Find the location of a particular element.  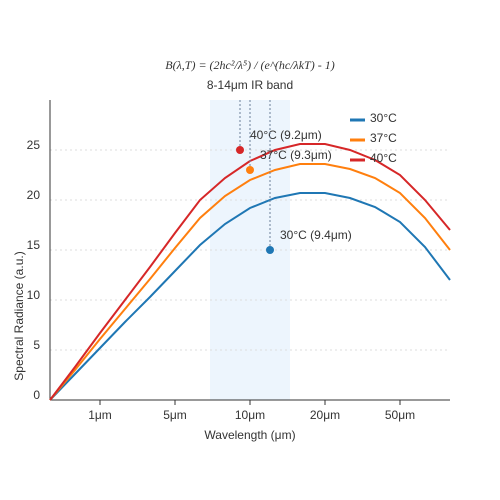

legend-label: 37°C is located at coordinates (383, 138).